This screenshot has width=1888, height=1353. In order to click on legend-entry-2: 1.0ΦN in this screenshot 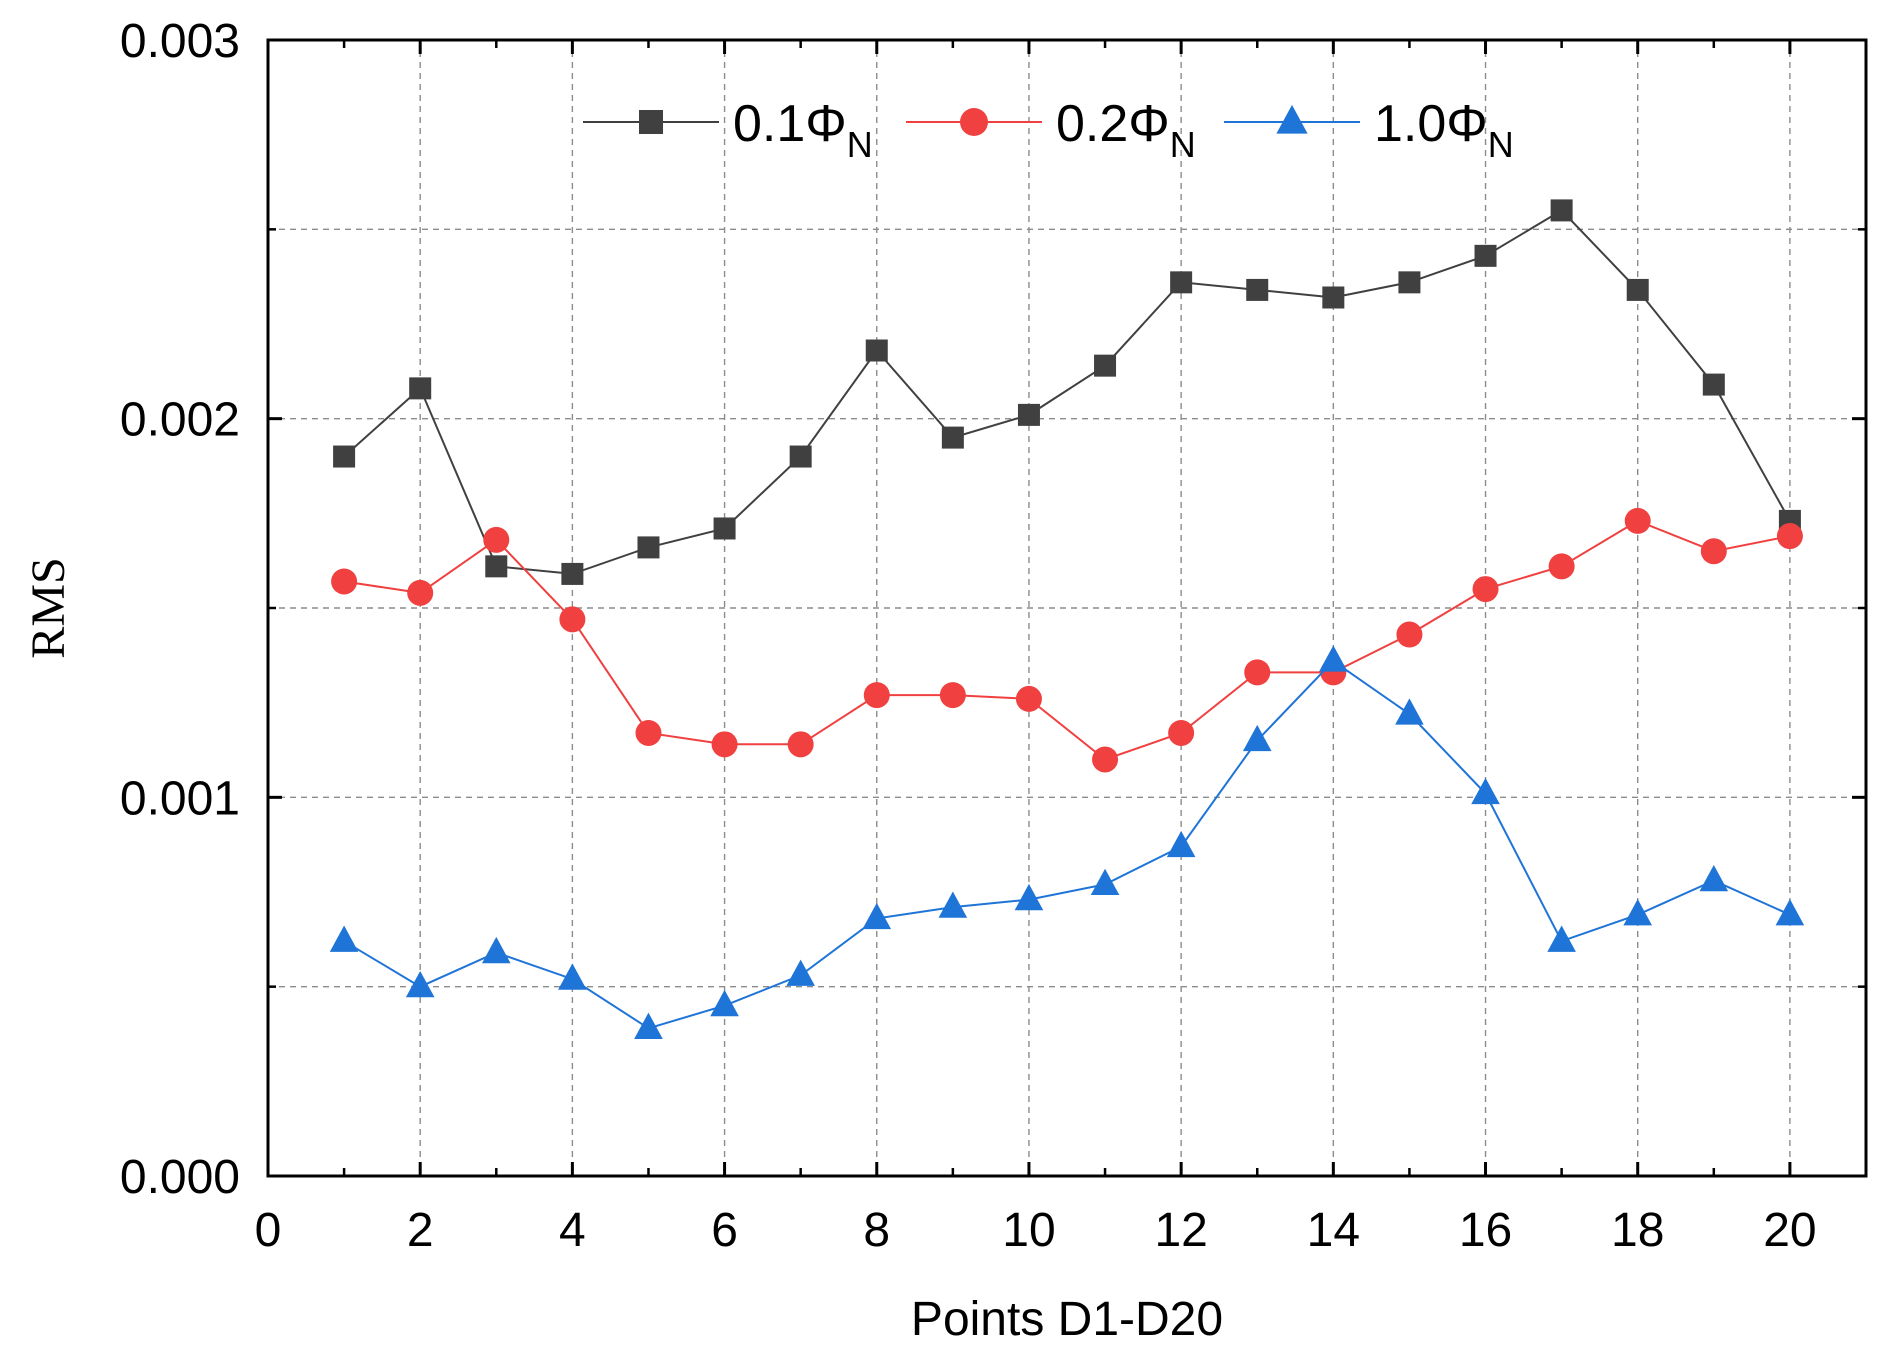, I will do `click(1369, 130)`.